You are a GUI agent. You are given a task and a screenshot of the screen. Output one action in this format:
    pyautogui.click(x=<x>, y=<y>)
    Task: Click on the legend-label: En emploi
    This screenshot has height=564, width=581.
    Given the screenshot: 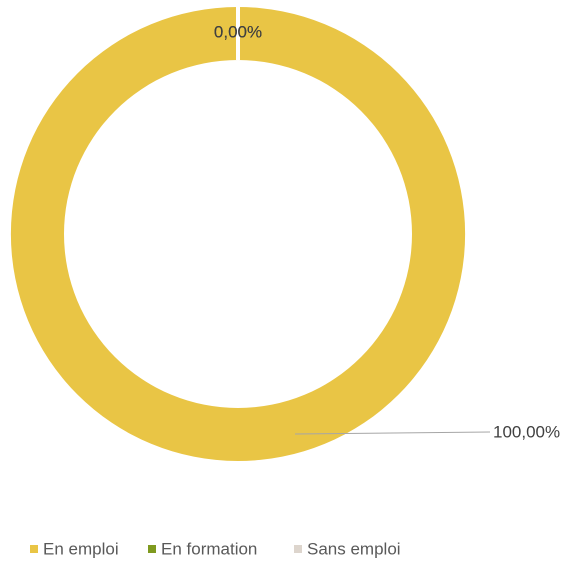 What is the action you would take?
    pyautogui.click(x=81, y=548)
    